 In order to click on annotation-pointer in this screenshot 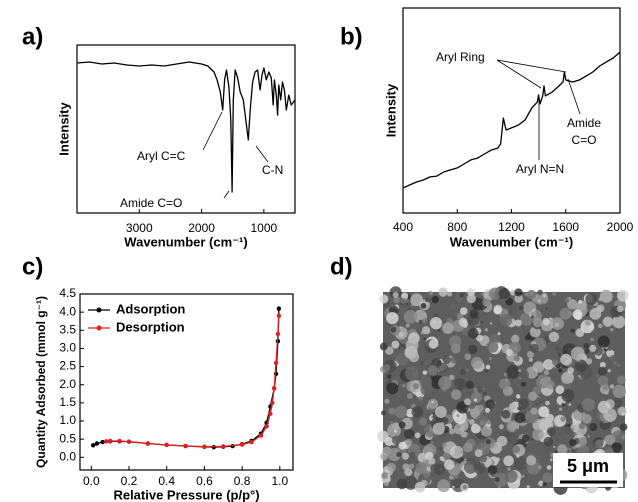, I will do `click(212, 131)`.